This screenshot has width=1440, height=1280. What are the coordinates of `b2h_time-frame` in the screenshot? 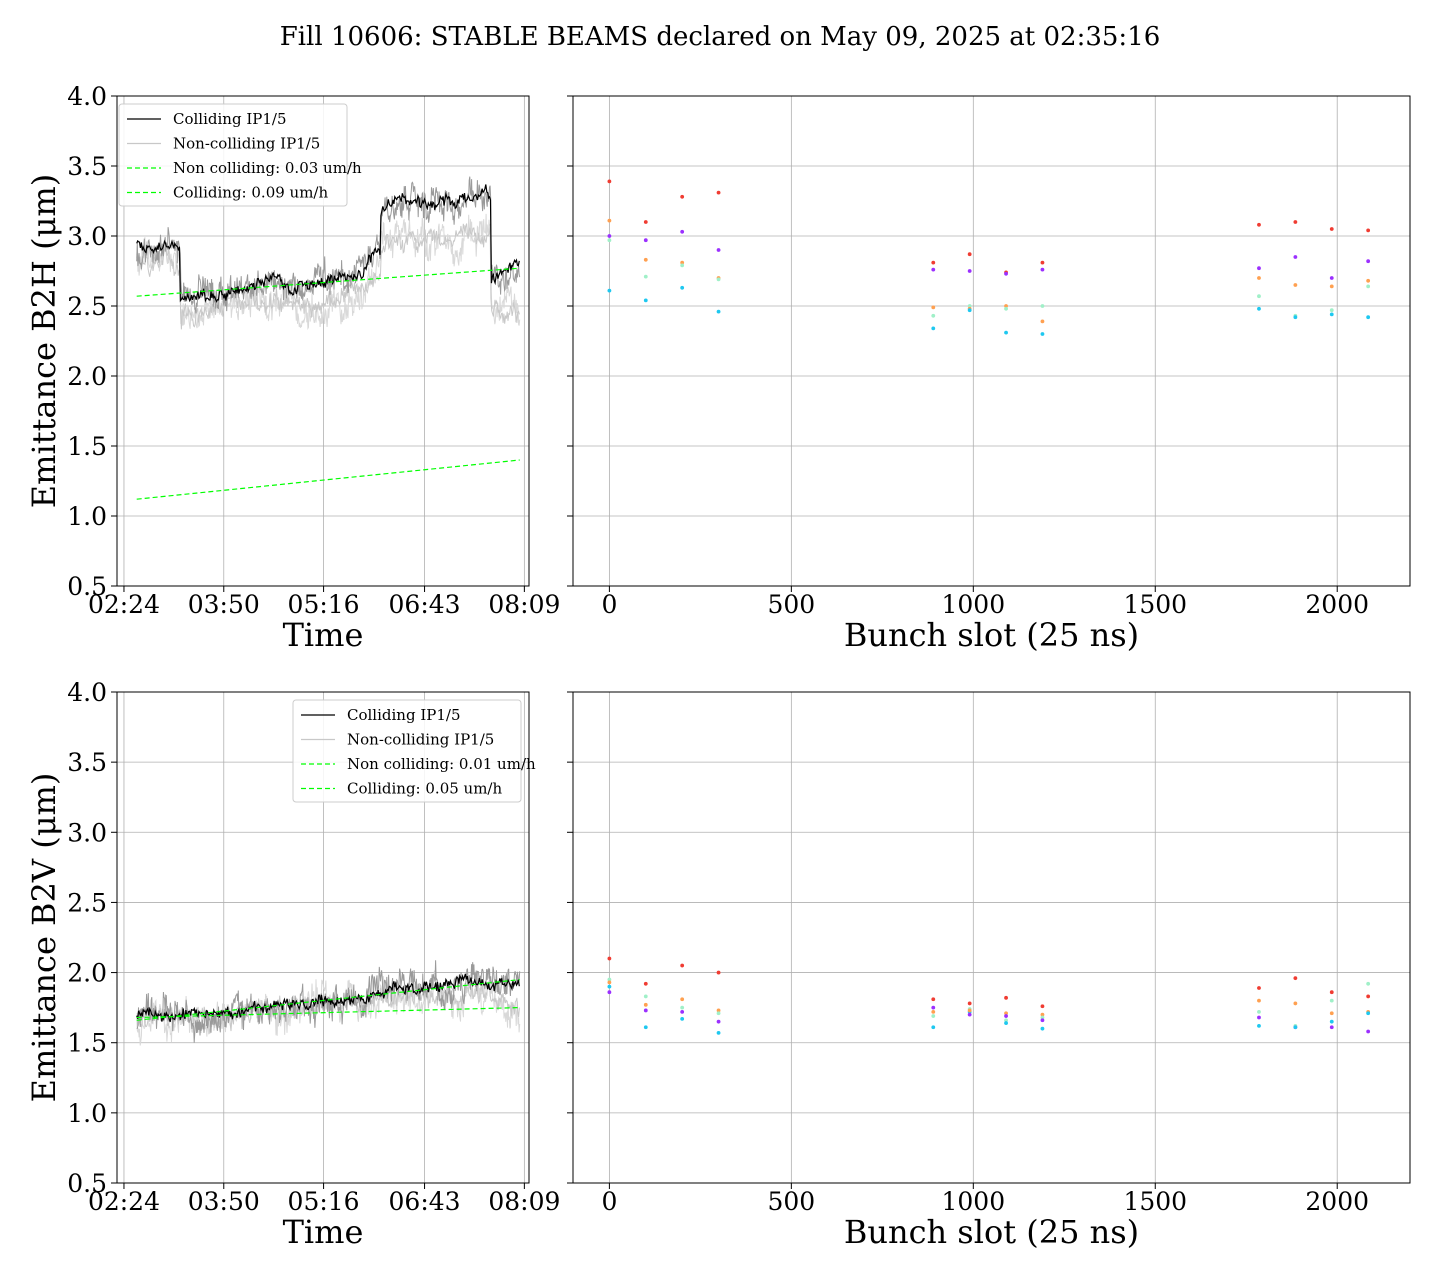 It's located at (323, 341).